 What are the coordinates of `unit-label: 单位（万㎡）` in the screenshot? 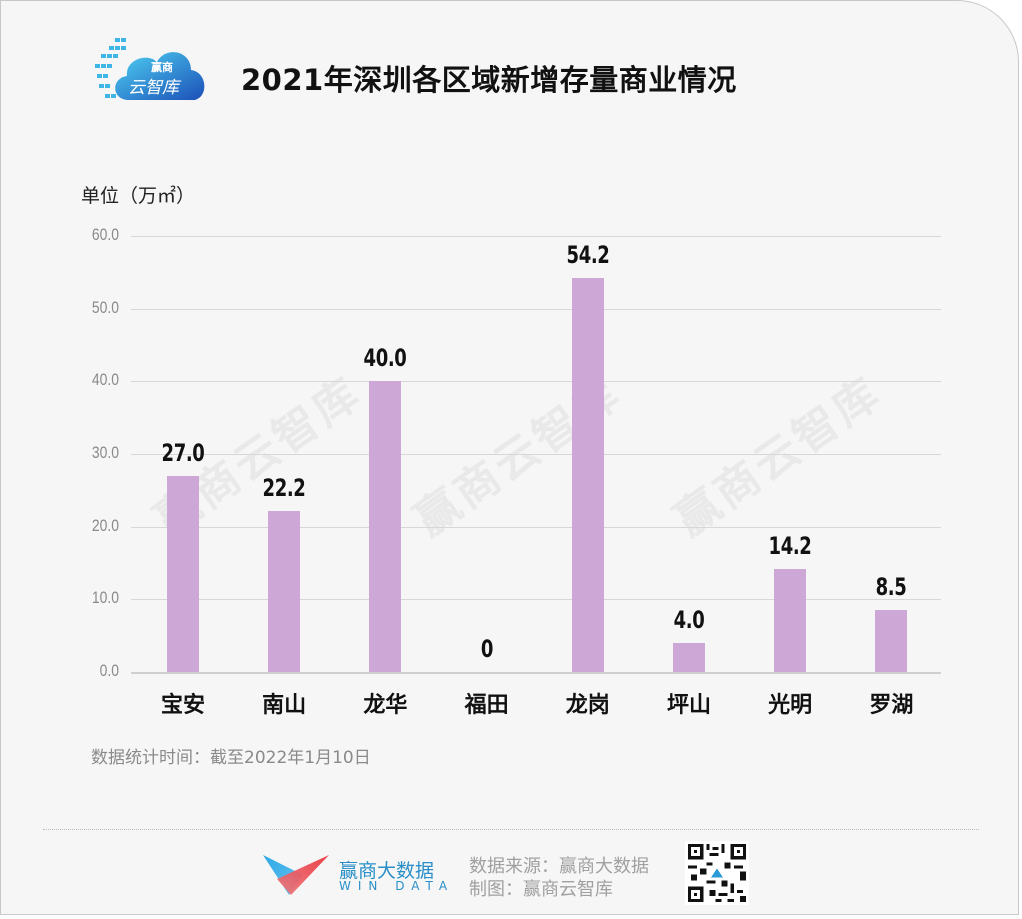 It's located at (138, 196).